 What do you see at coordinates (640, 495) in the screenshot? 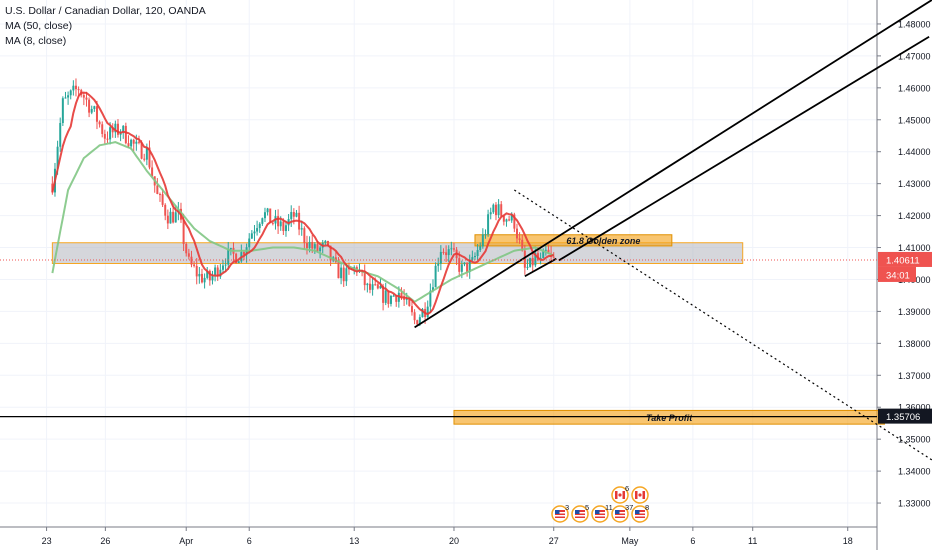
I see `event-marker` at bounding box center [640, 495].